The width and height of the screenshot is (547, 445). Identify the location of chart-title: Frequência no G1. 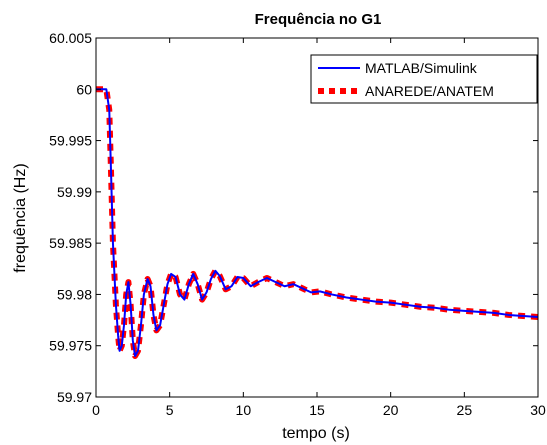
(318, 19).